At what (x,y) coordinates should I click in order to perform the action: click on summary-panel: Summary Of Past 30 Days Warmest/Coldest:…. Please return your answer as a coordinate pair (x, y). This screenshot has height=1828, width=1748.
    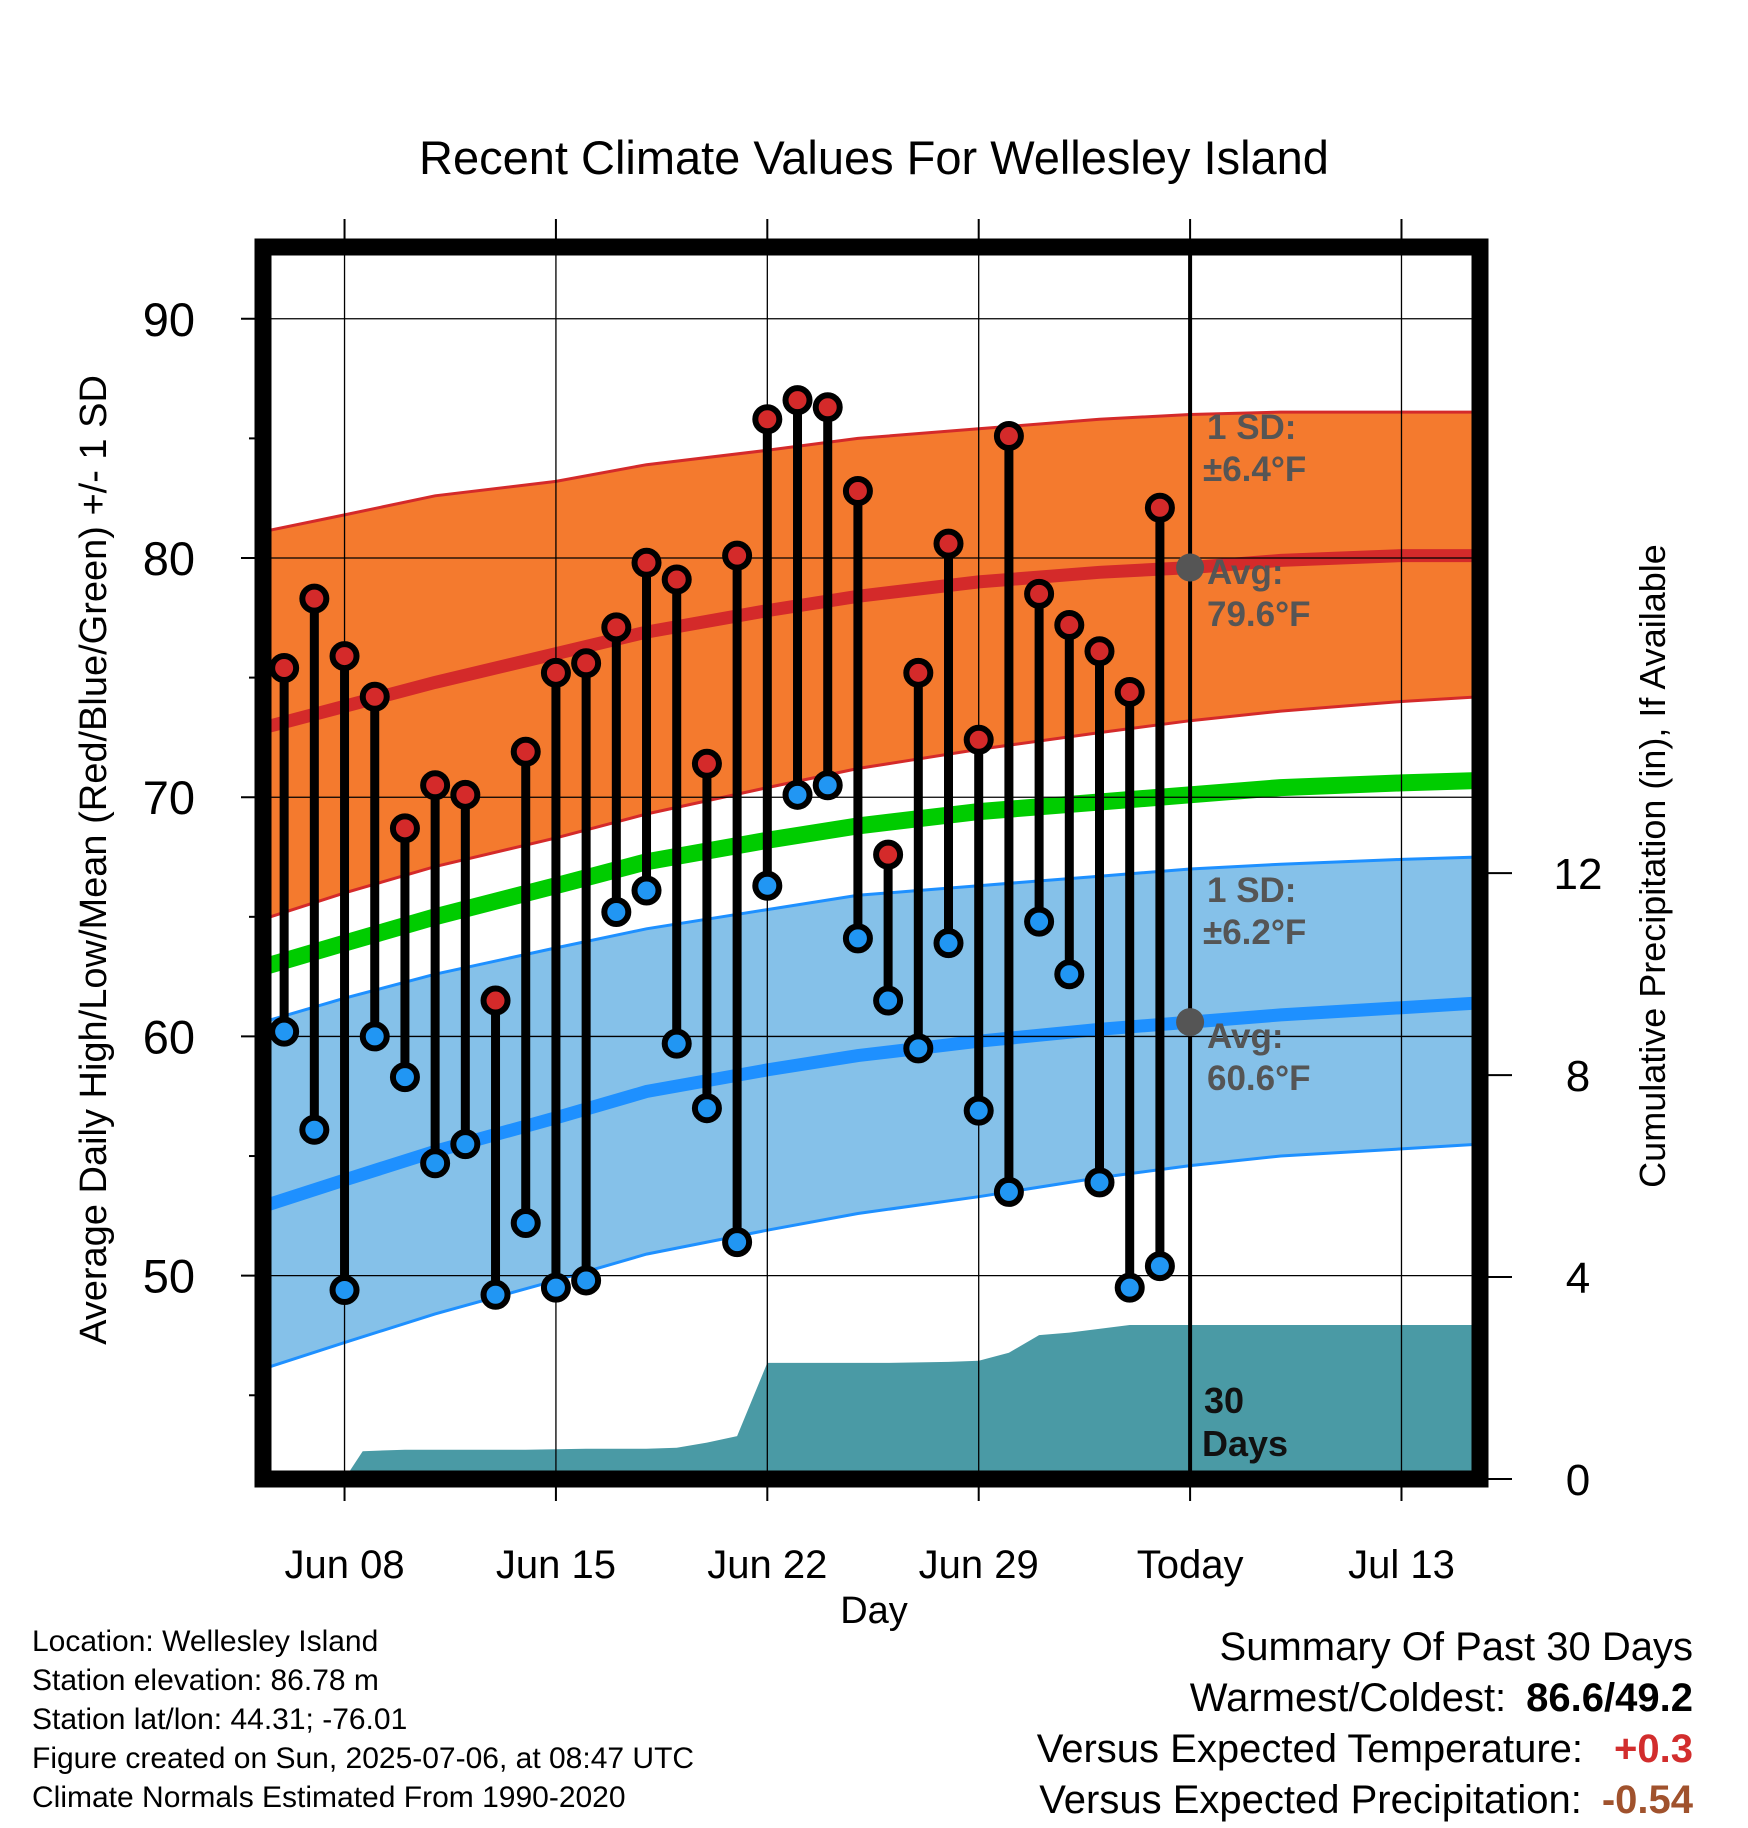
    Looking at the image, I should click on (1365, 1724).